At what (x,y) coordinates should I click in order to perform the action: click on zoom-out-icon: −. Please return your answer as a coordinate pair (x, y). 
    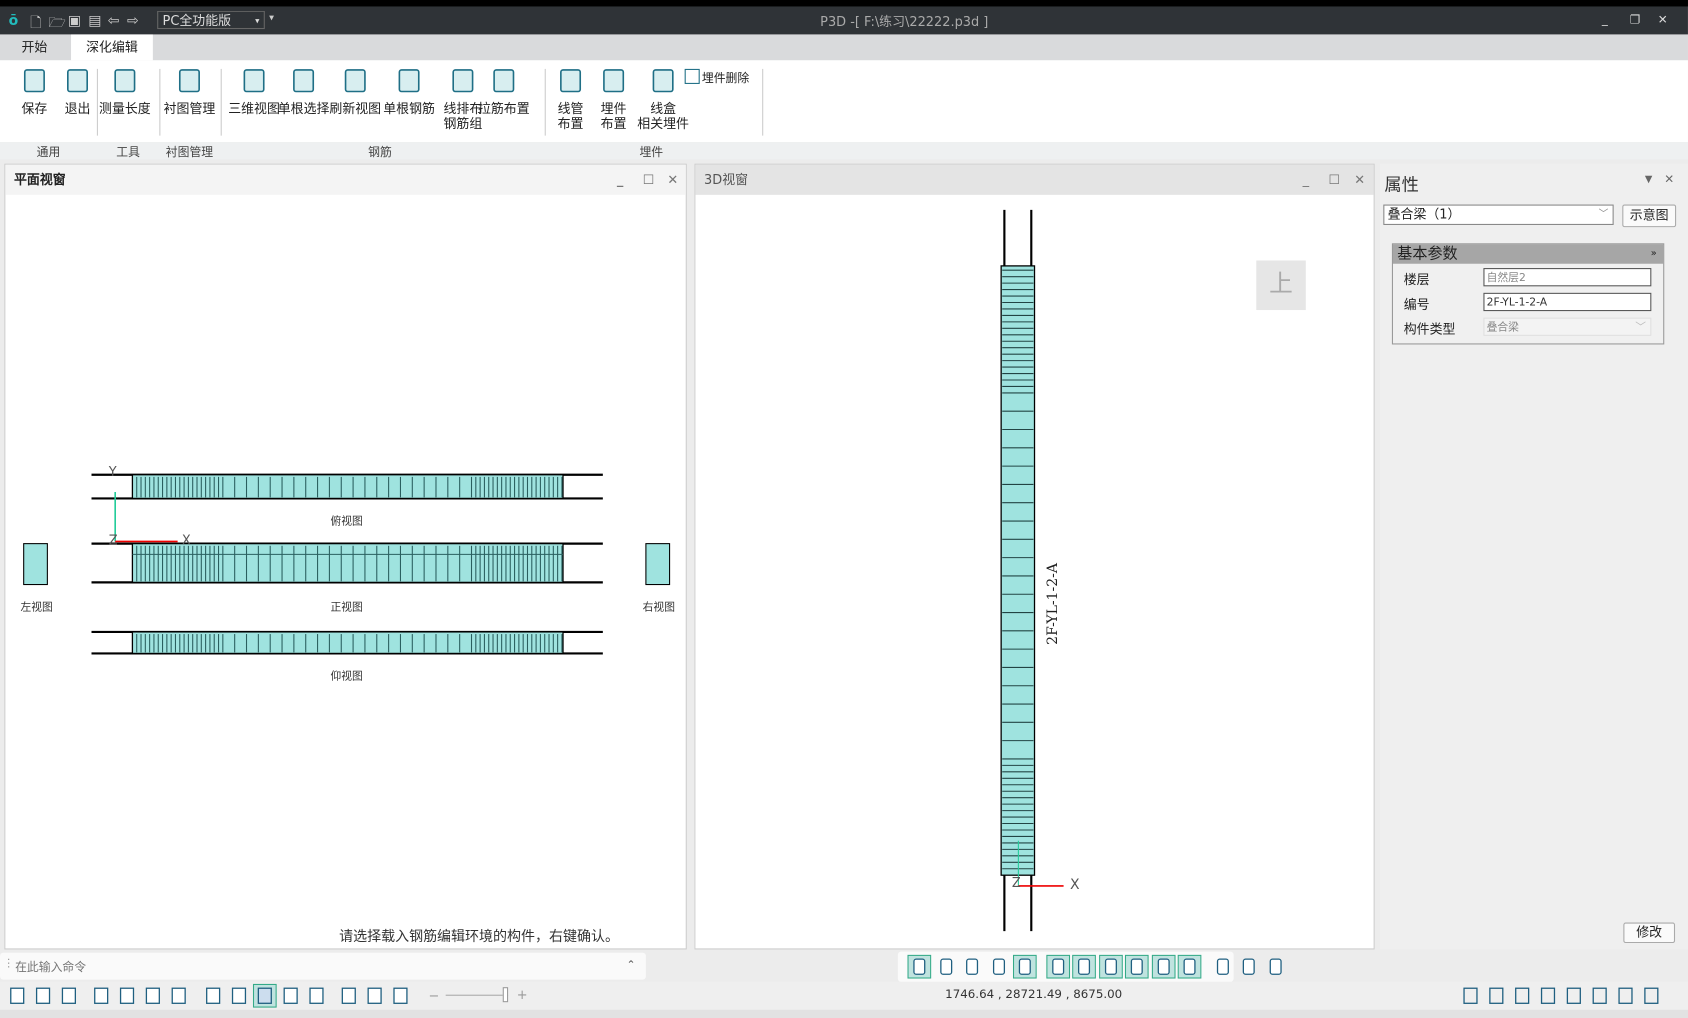
    Looking at the image, I should click on (434, 996).